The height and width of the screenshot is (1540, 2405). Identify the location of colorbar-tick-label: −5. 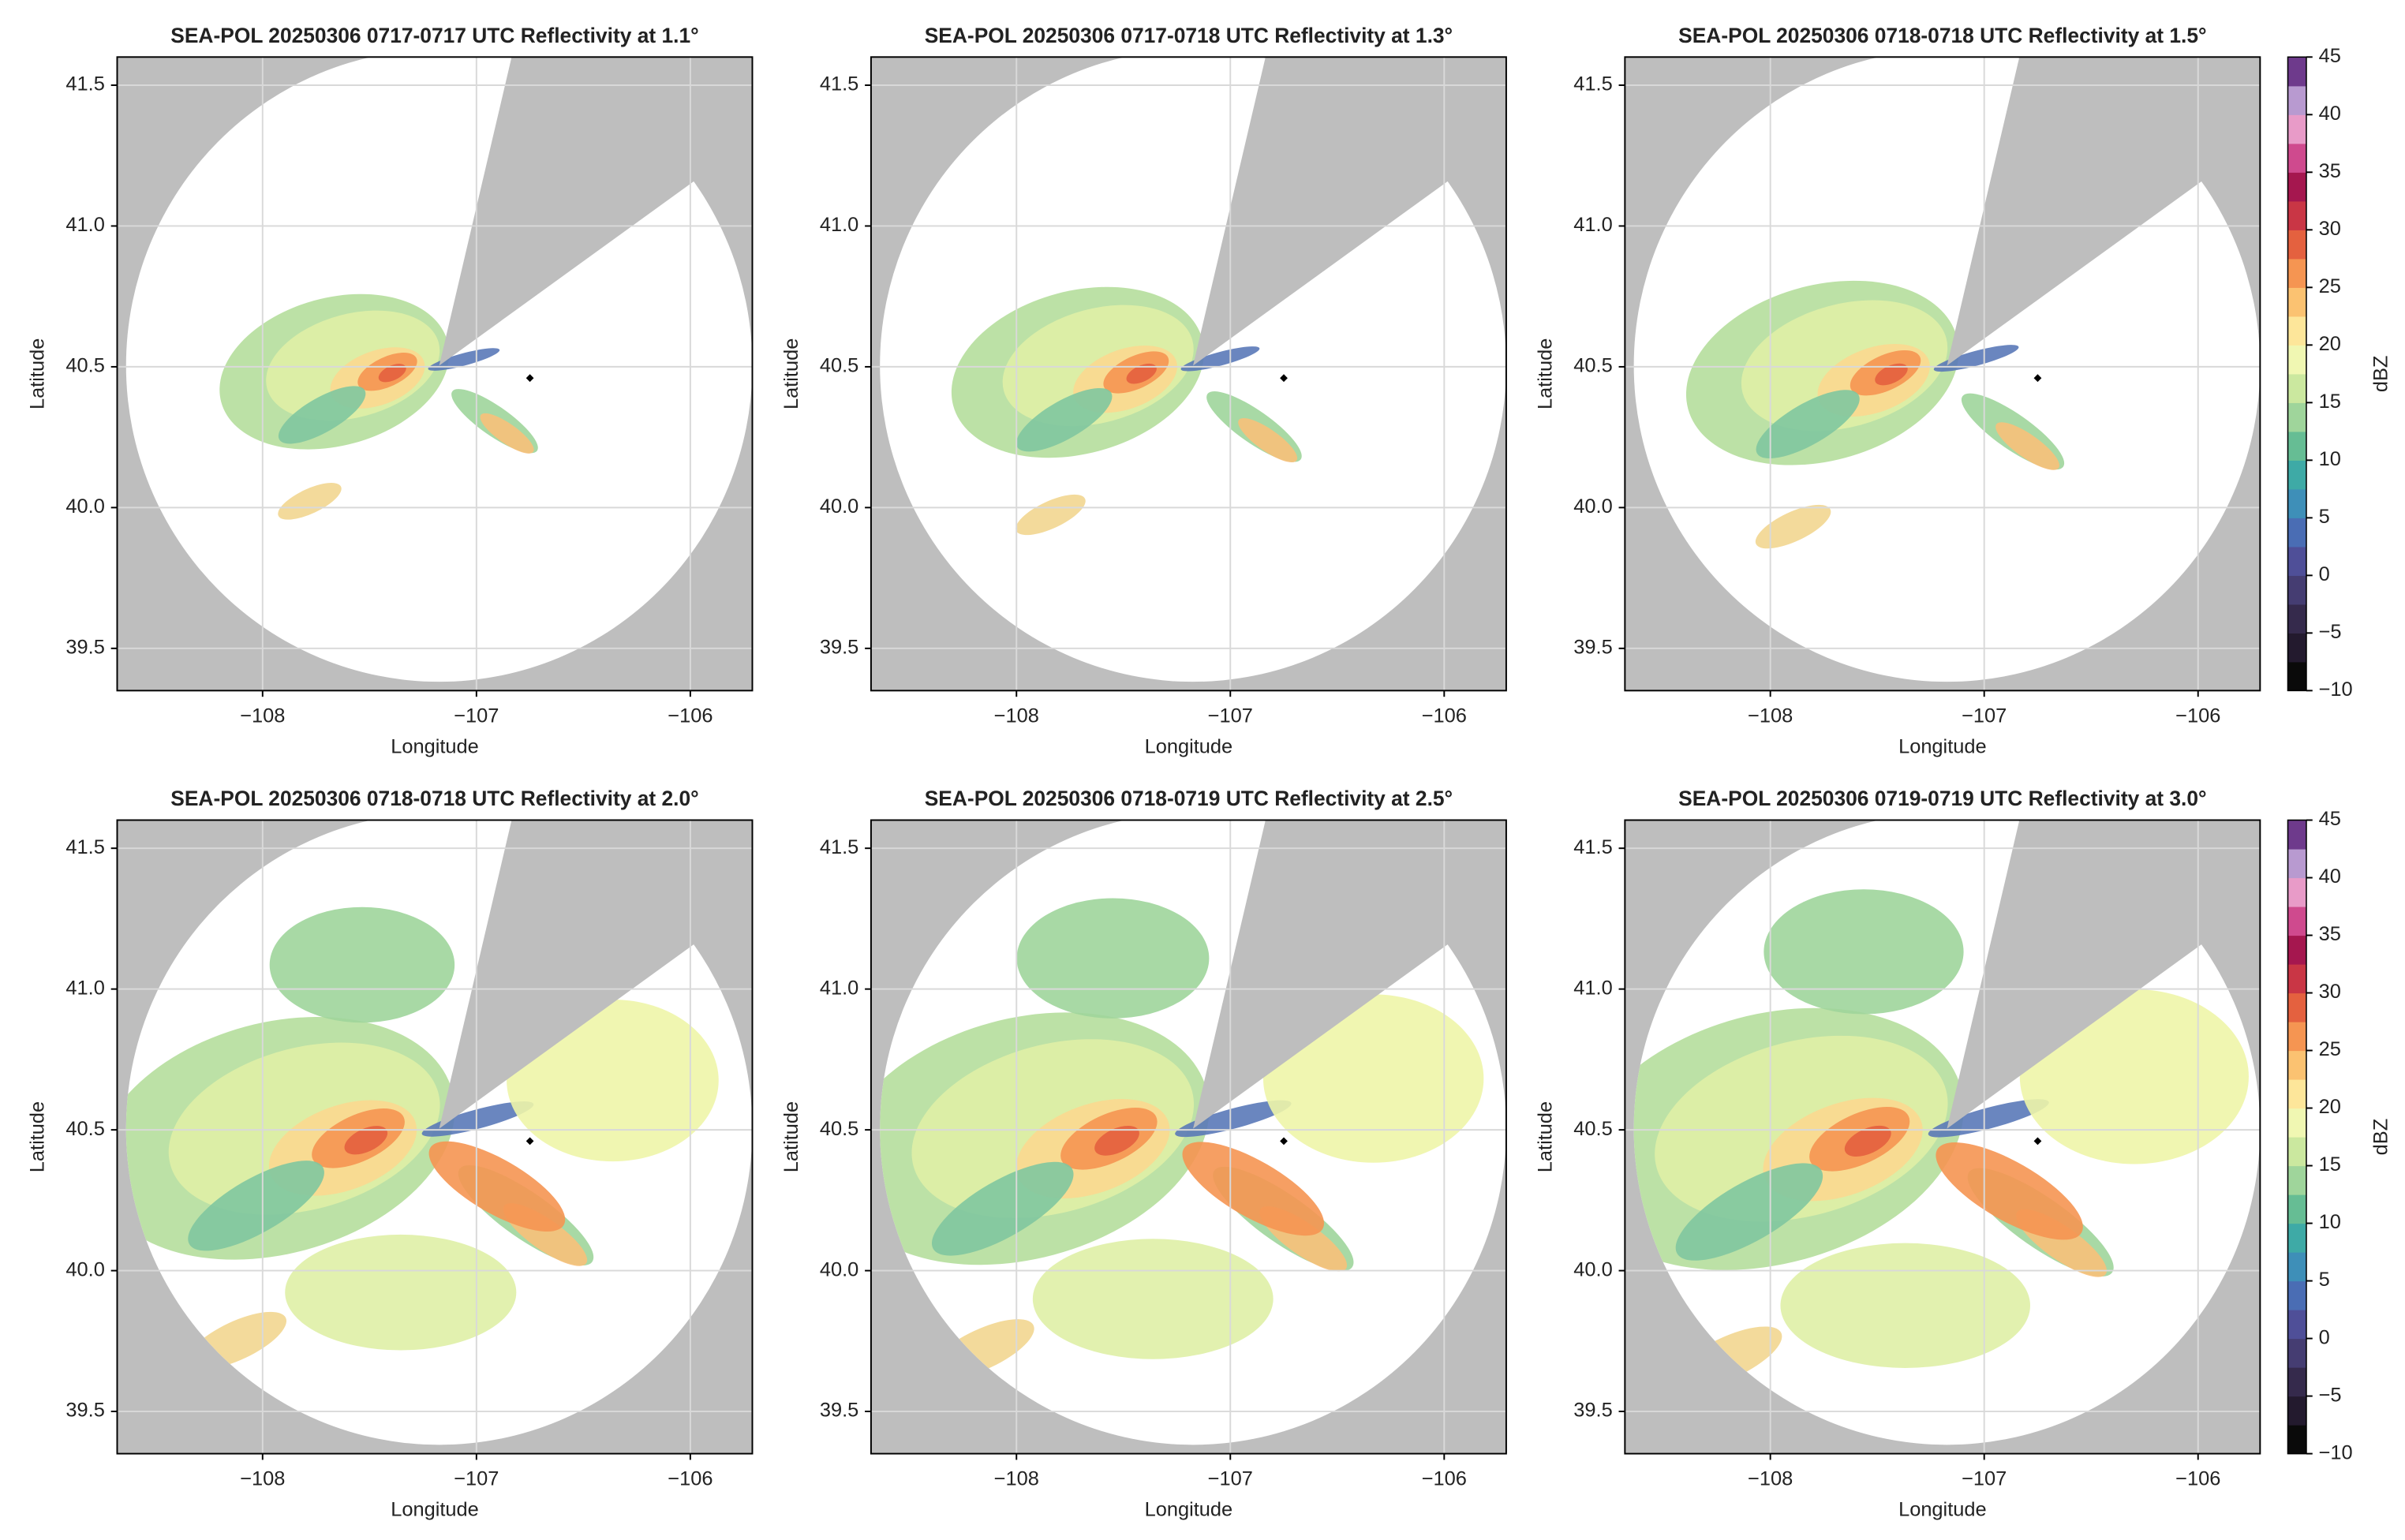
(2330, 1395).